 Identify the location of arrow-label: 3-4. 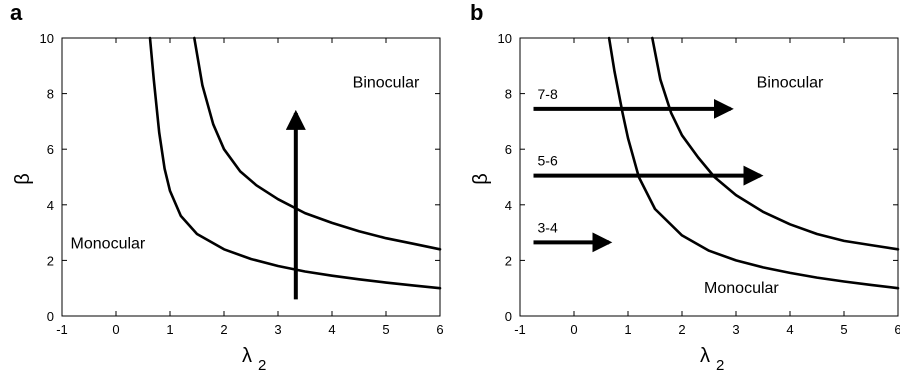
(548, 227).